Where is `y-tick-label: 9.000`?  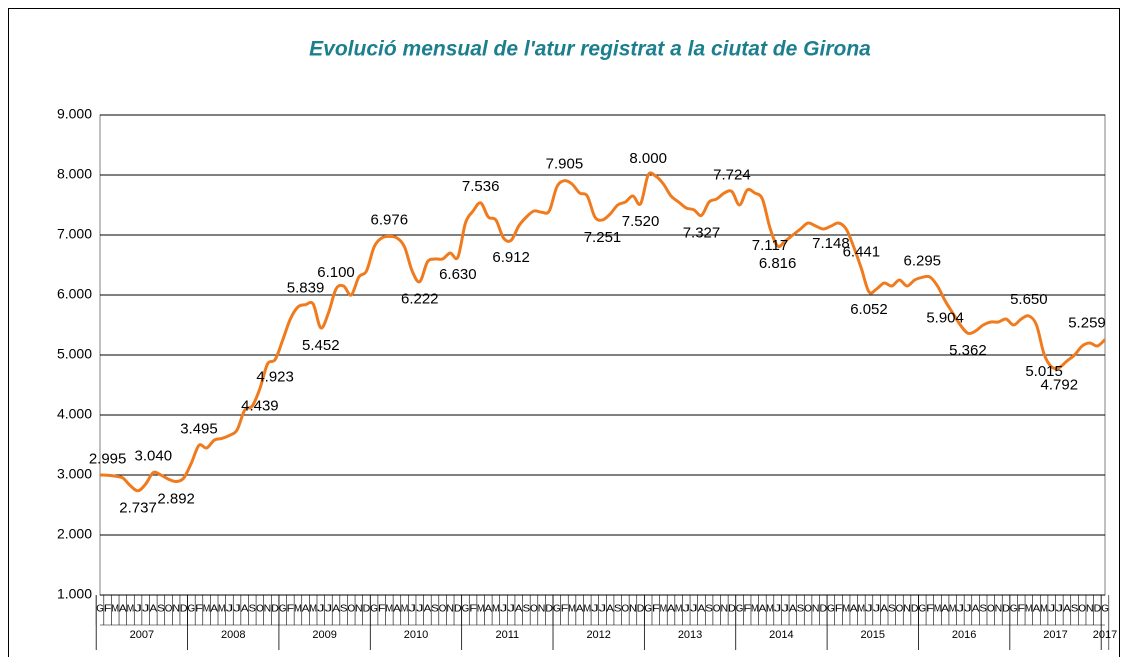
y-tick-label: 9.000 is located at coordinates (74, 114).